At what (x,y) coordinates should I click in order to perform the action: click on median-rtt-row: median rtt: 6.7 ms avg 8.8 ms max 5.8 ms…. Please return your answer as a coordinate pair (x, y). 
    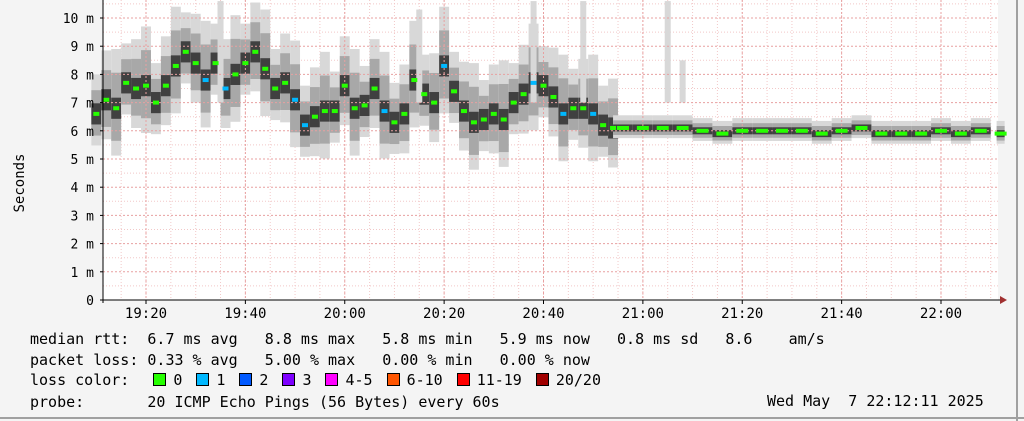
    Looking at the image, I should click on (427, 339).